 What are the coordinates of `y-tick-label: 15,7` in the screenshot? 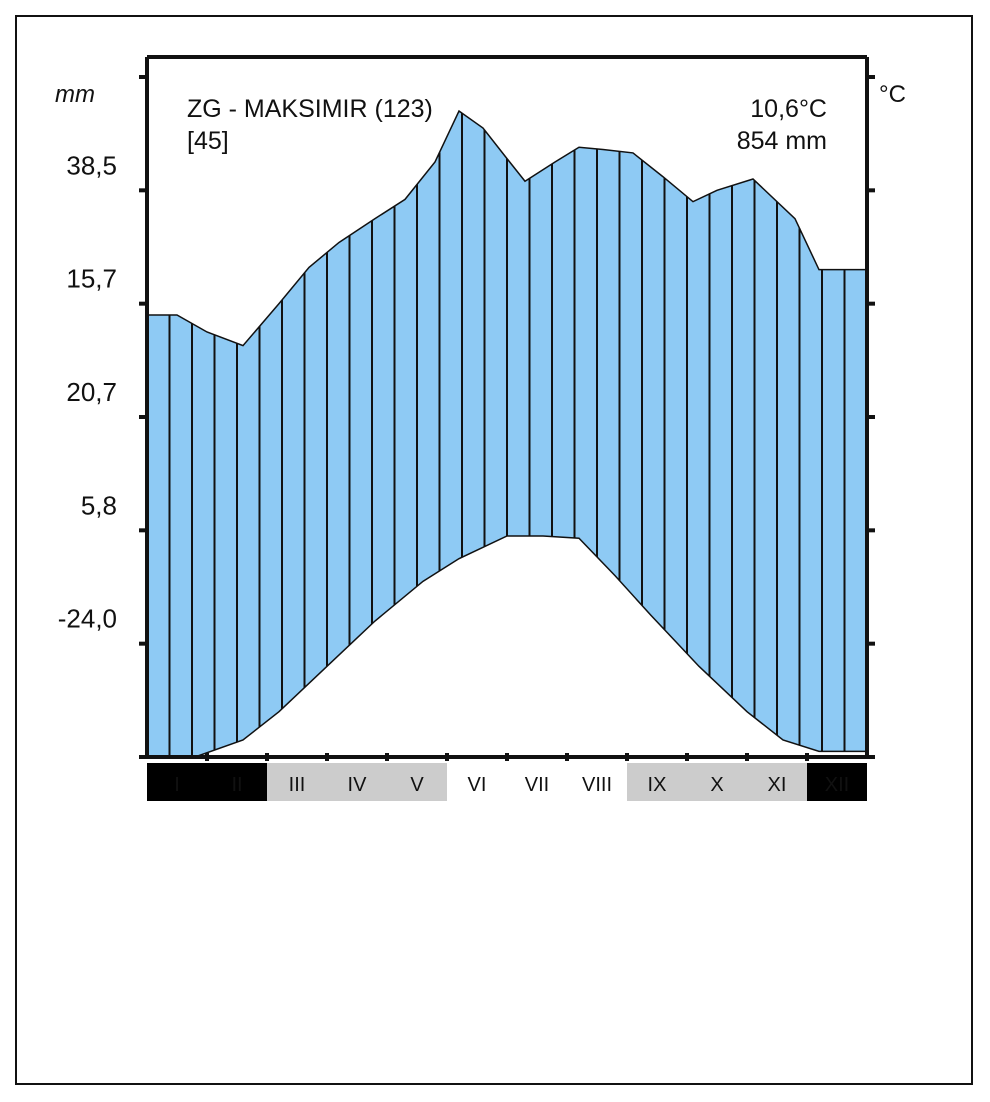 It's located at (91, 279).